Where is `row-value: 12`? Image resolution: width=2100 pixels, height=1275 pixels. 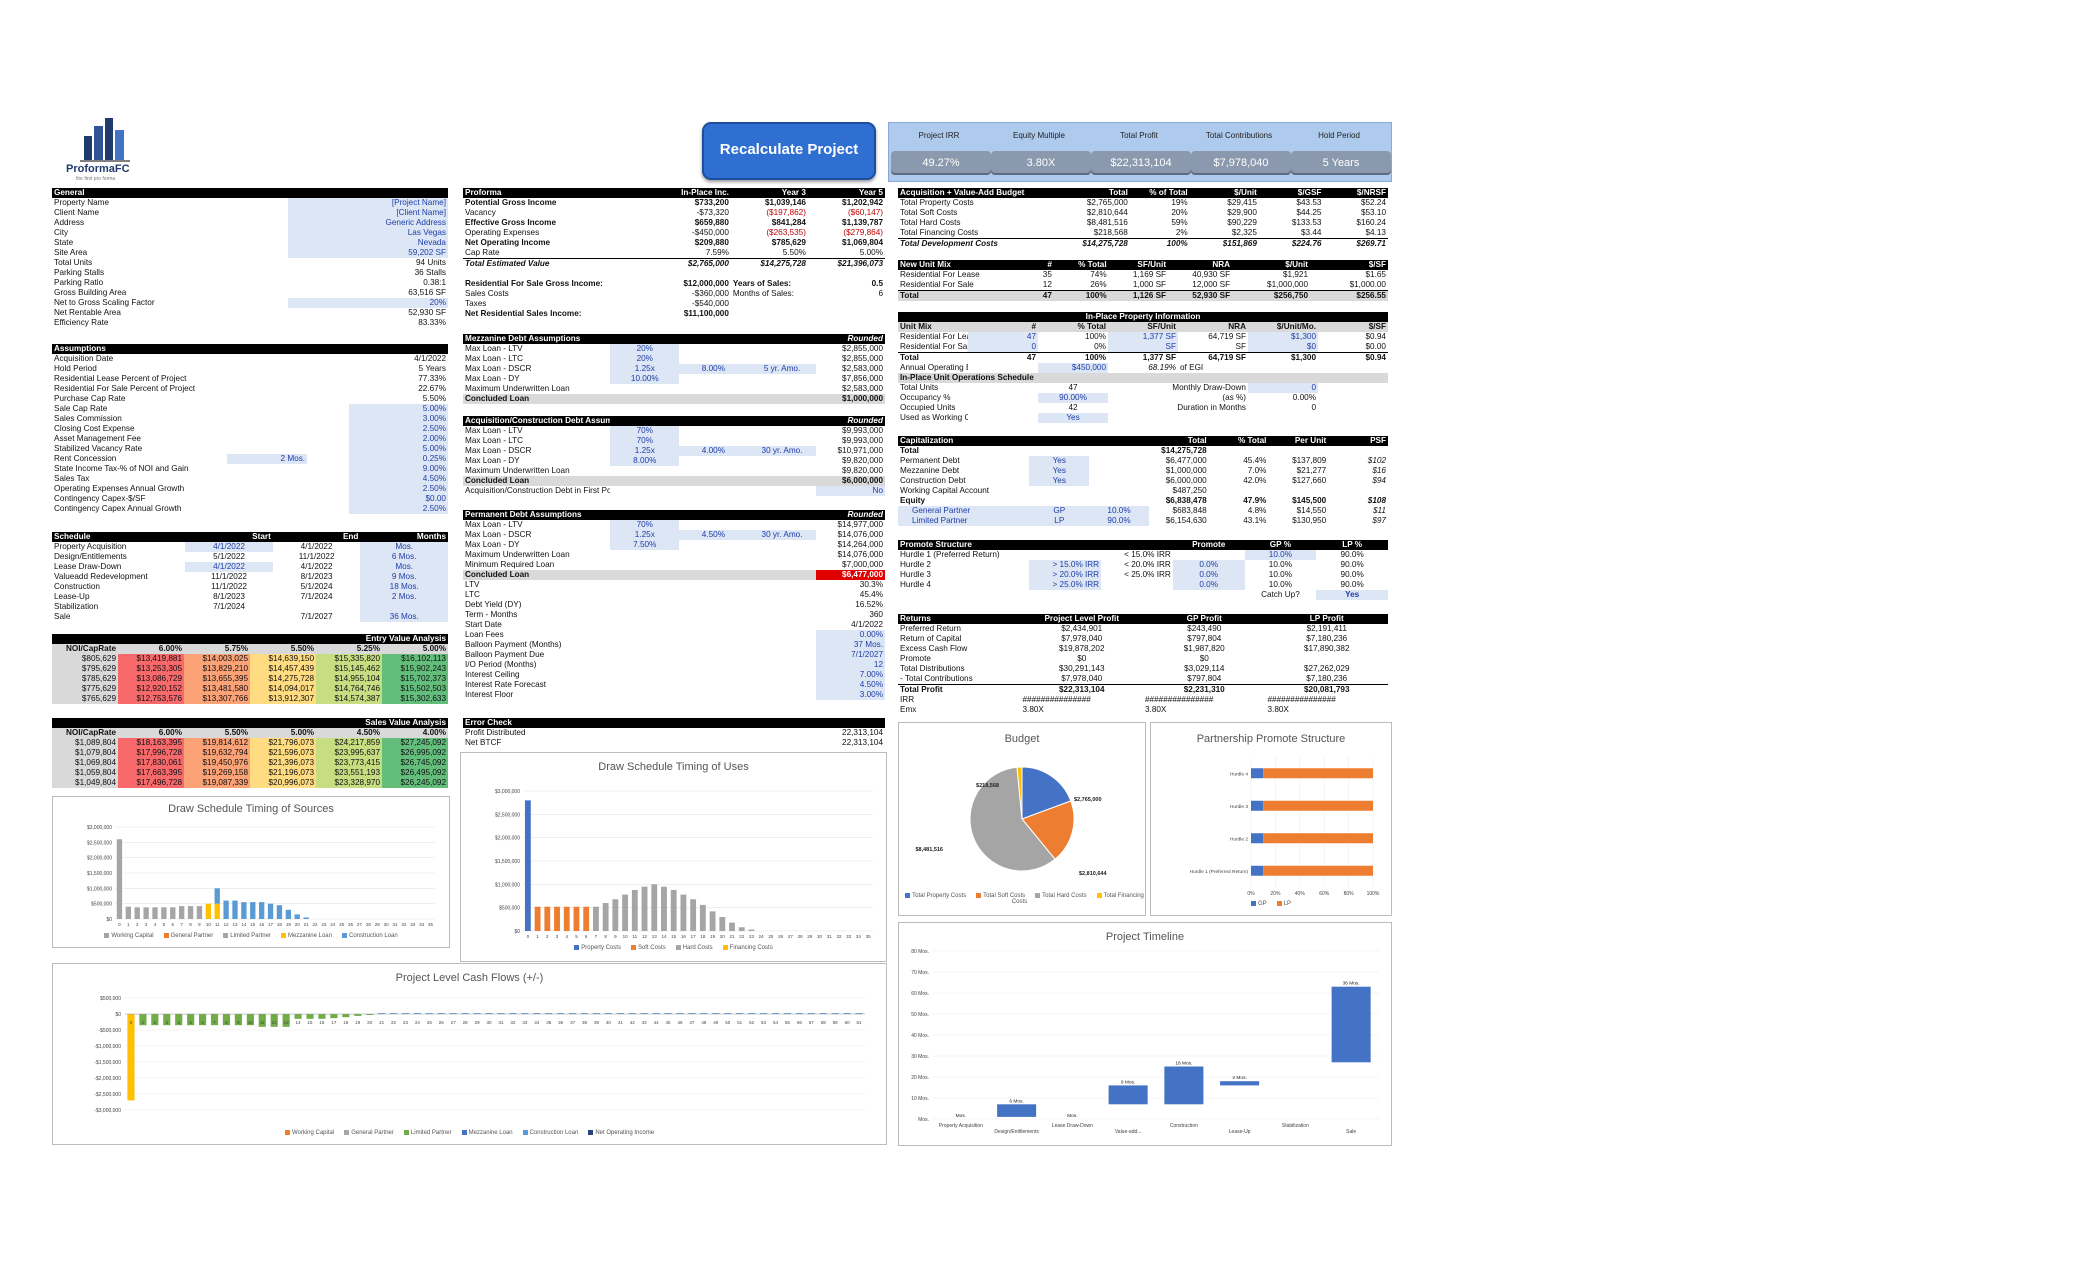 row-value: 12 is located at coordinates (1047, 284).